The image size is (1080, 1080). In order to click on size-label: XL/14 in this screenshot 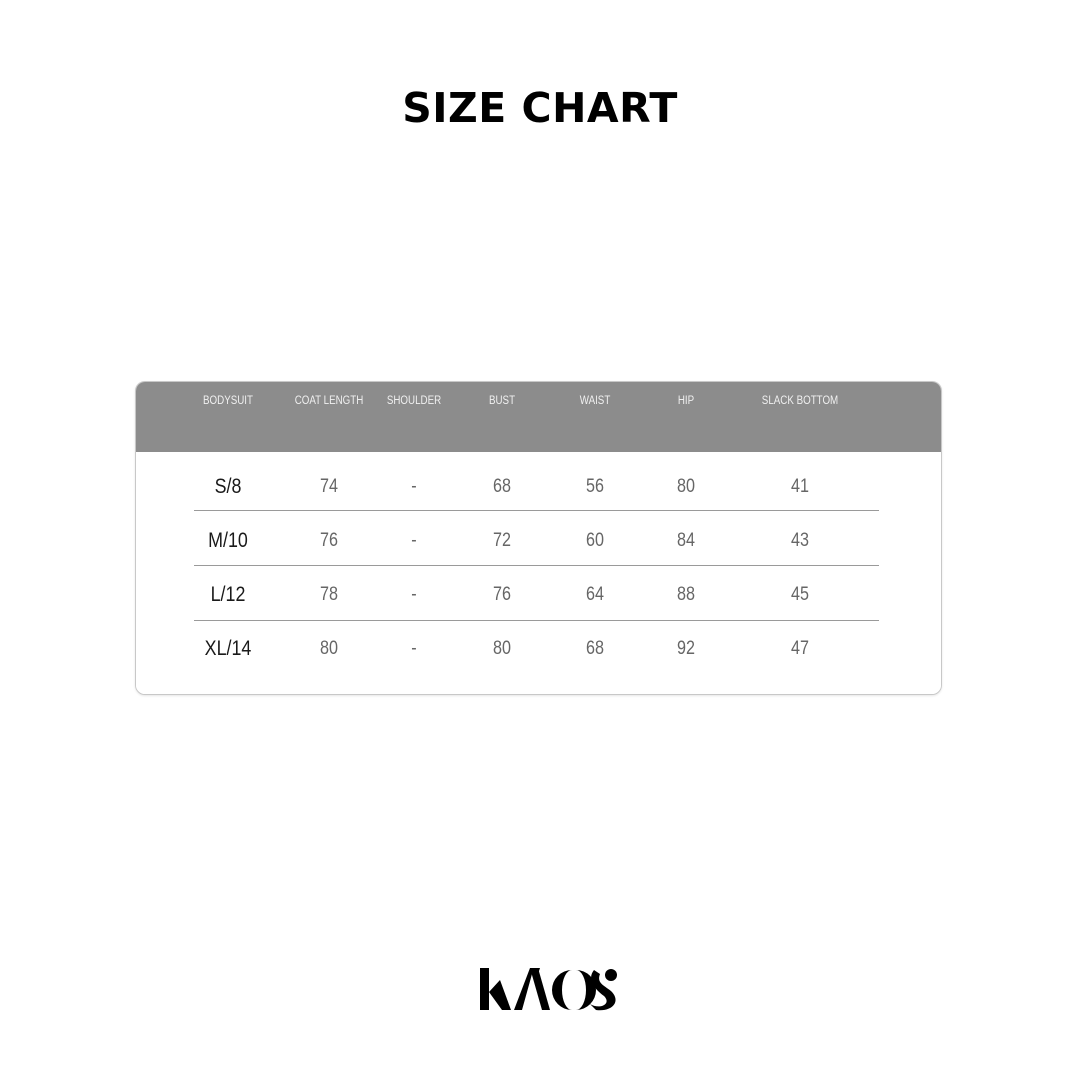, I will do `click(228, 648)`.